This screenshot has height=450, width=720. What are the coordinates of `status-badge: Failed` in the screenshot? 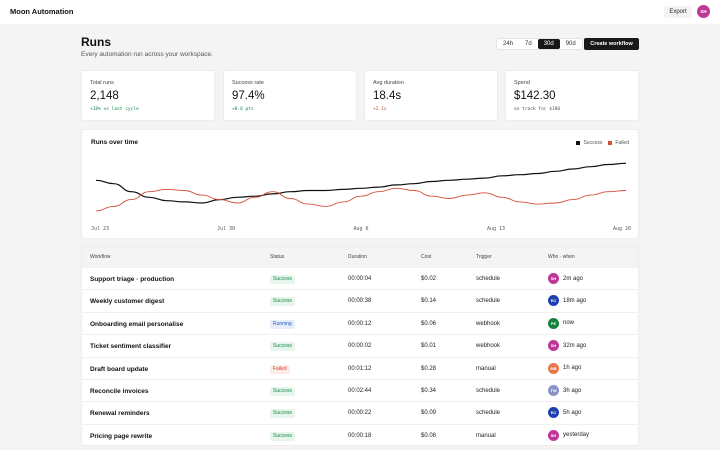 It's located at (280, 369).